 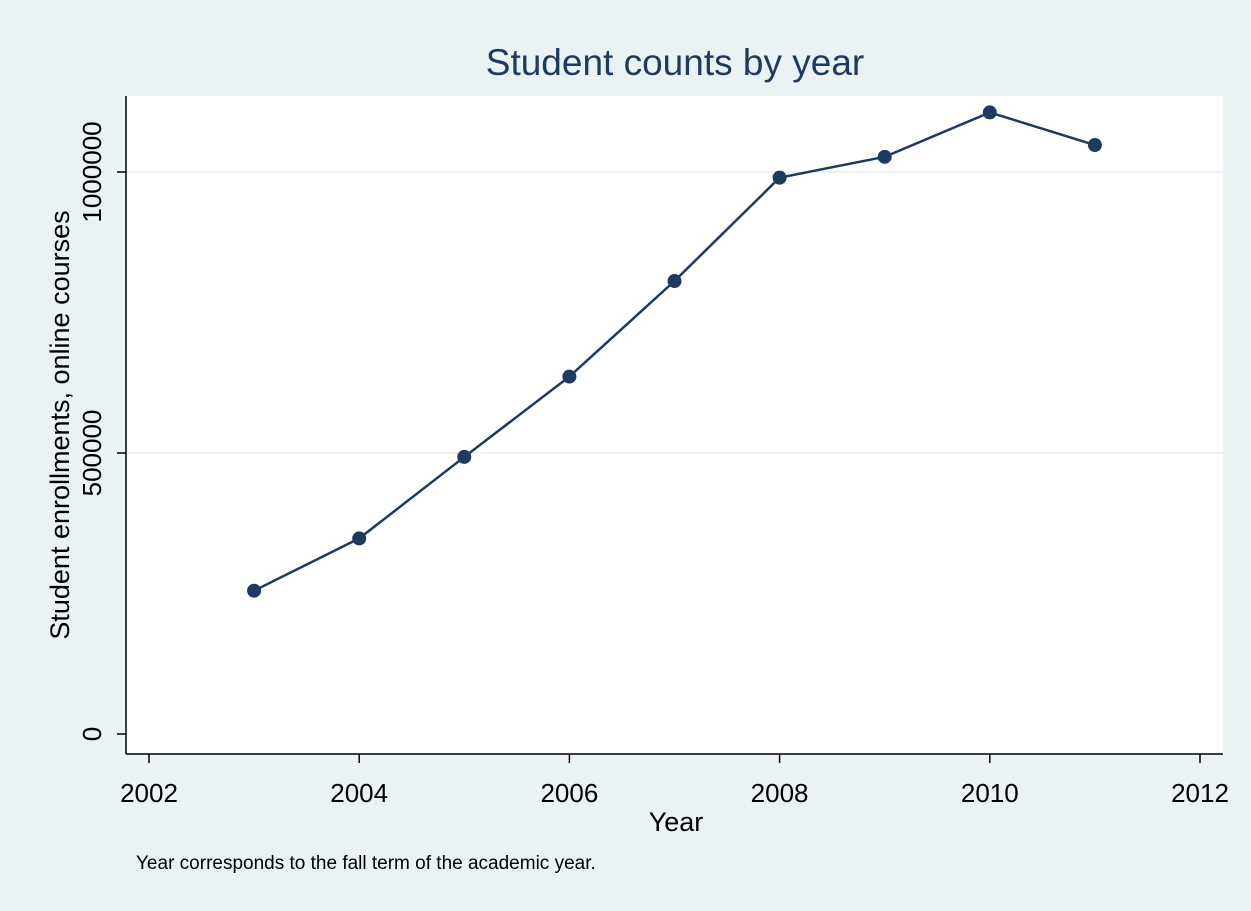 What do you see at coordinates (92, 734) in the screenshot?
I see `y-tick-label-0: 0` at bounding box center [92, 734].